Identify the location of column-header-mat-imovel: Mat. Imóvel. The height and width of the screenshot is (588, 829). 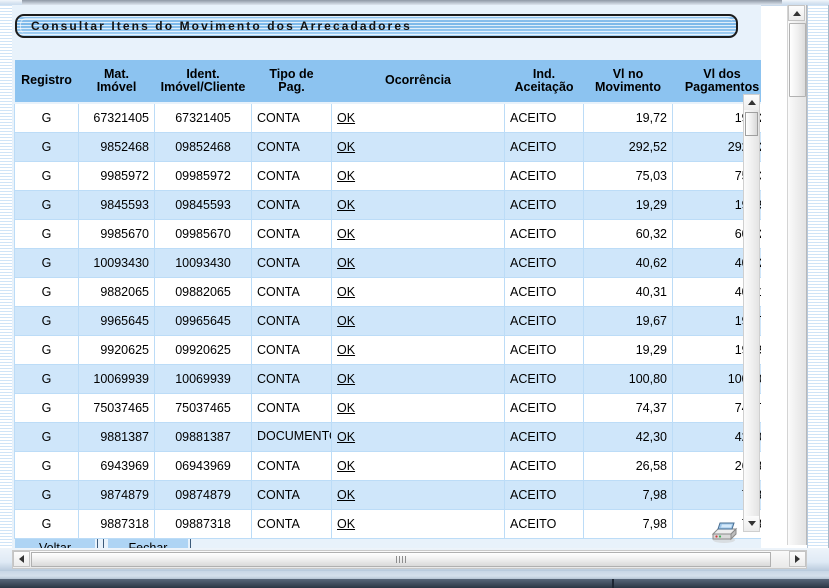
(116, 81).